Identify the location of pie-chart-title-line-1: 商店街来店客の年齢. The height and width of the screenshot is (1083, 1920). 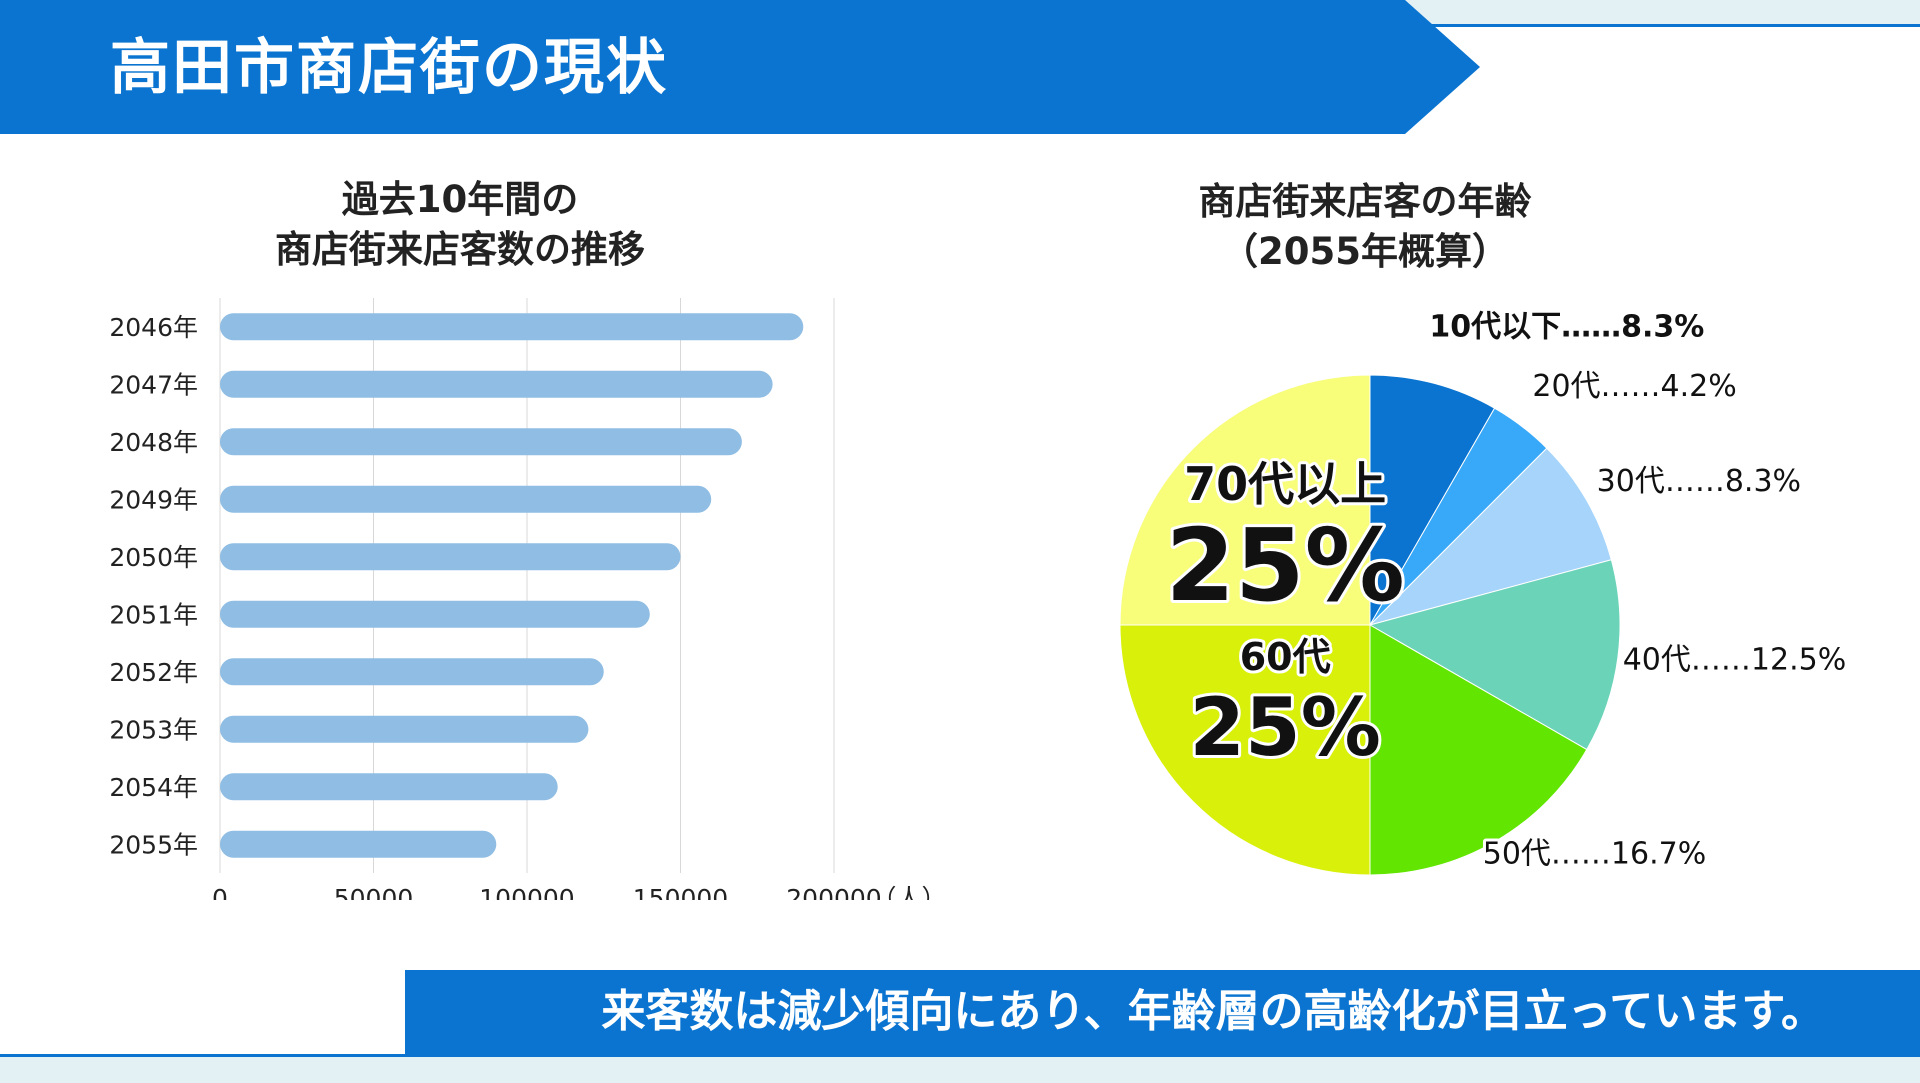
(1365, 201).